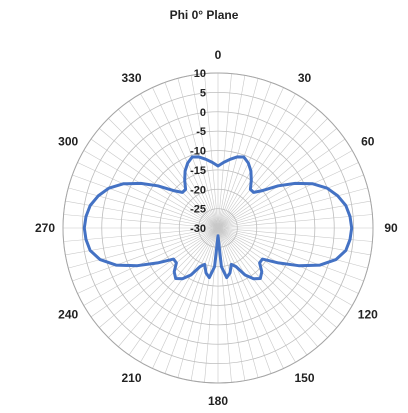 Image resolution: width=408 pixels, height=413 pixels. Describe the element at coordinates (200, 74) in the screenshot. I see `radial-tick-label: 10` at that location.